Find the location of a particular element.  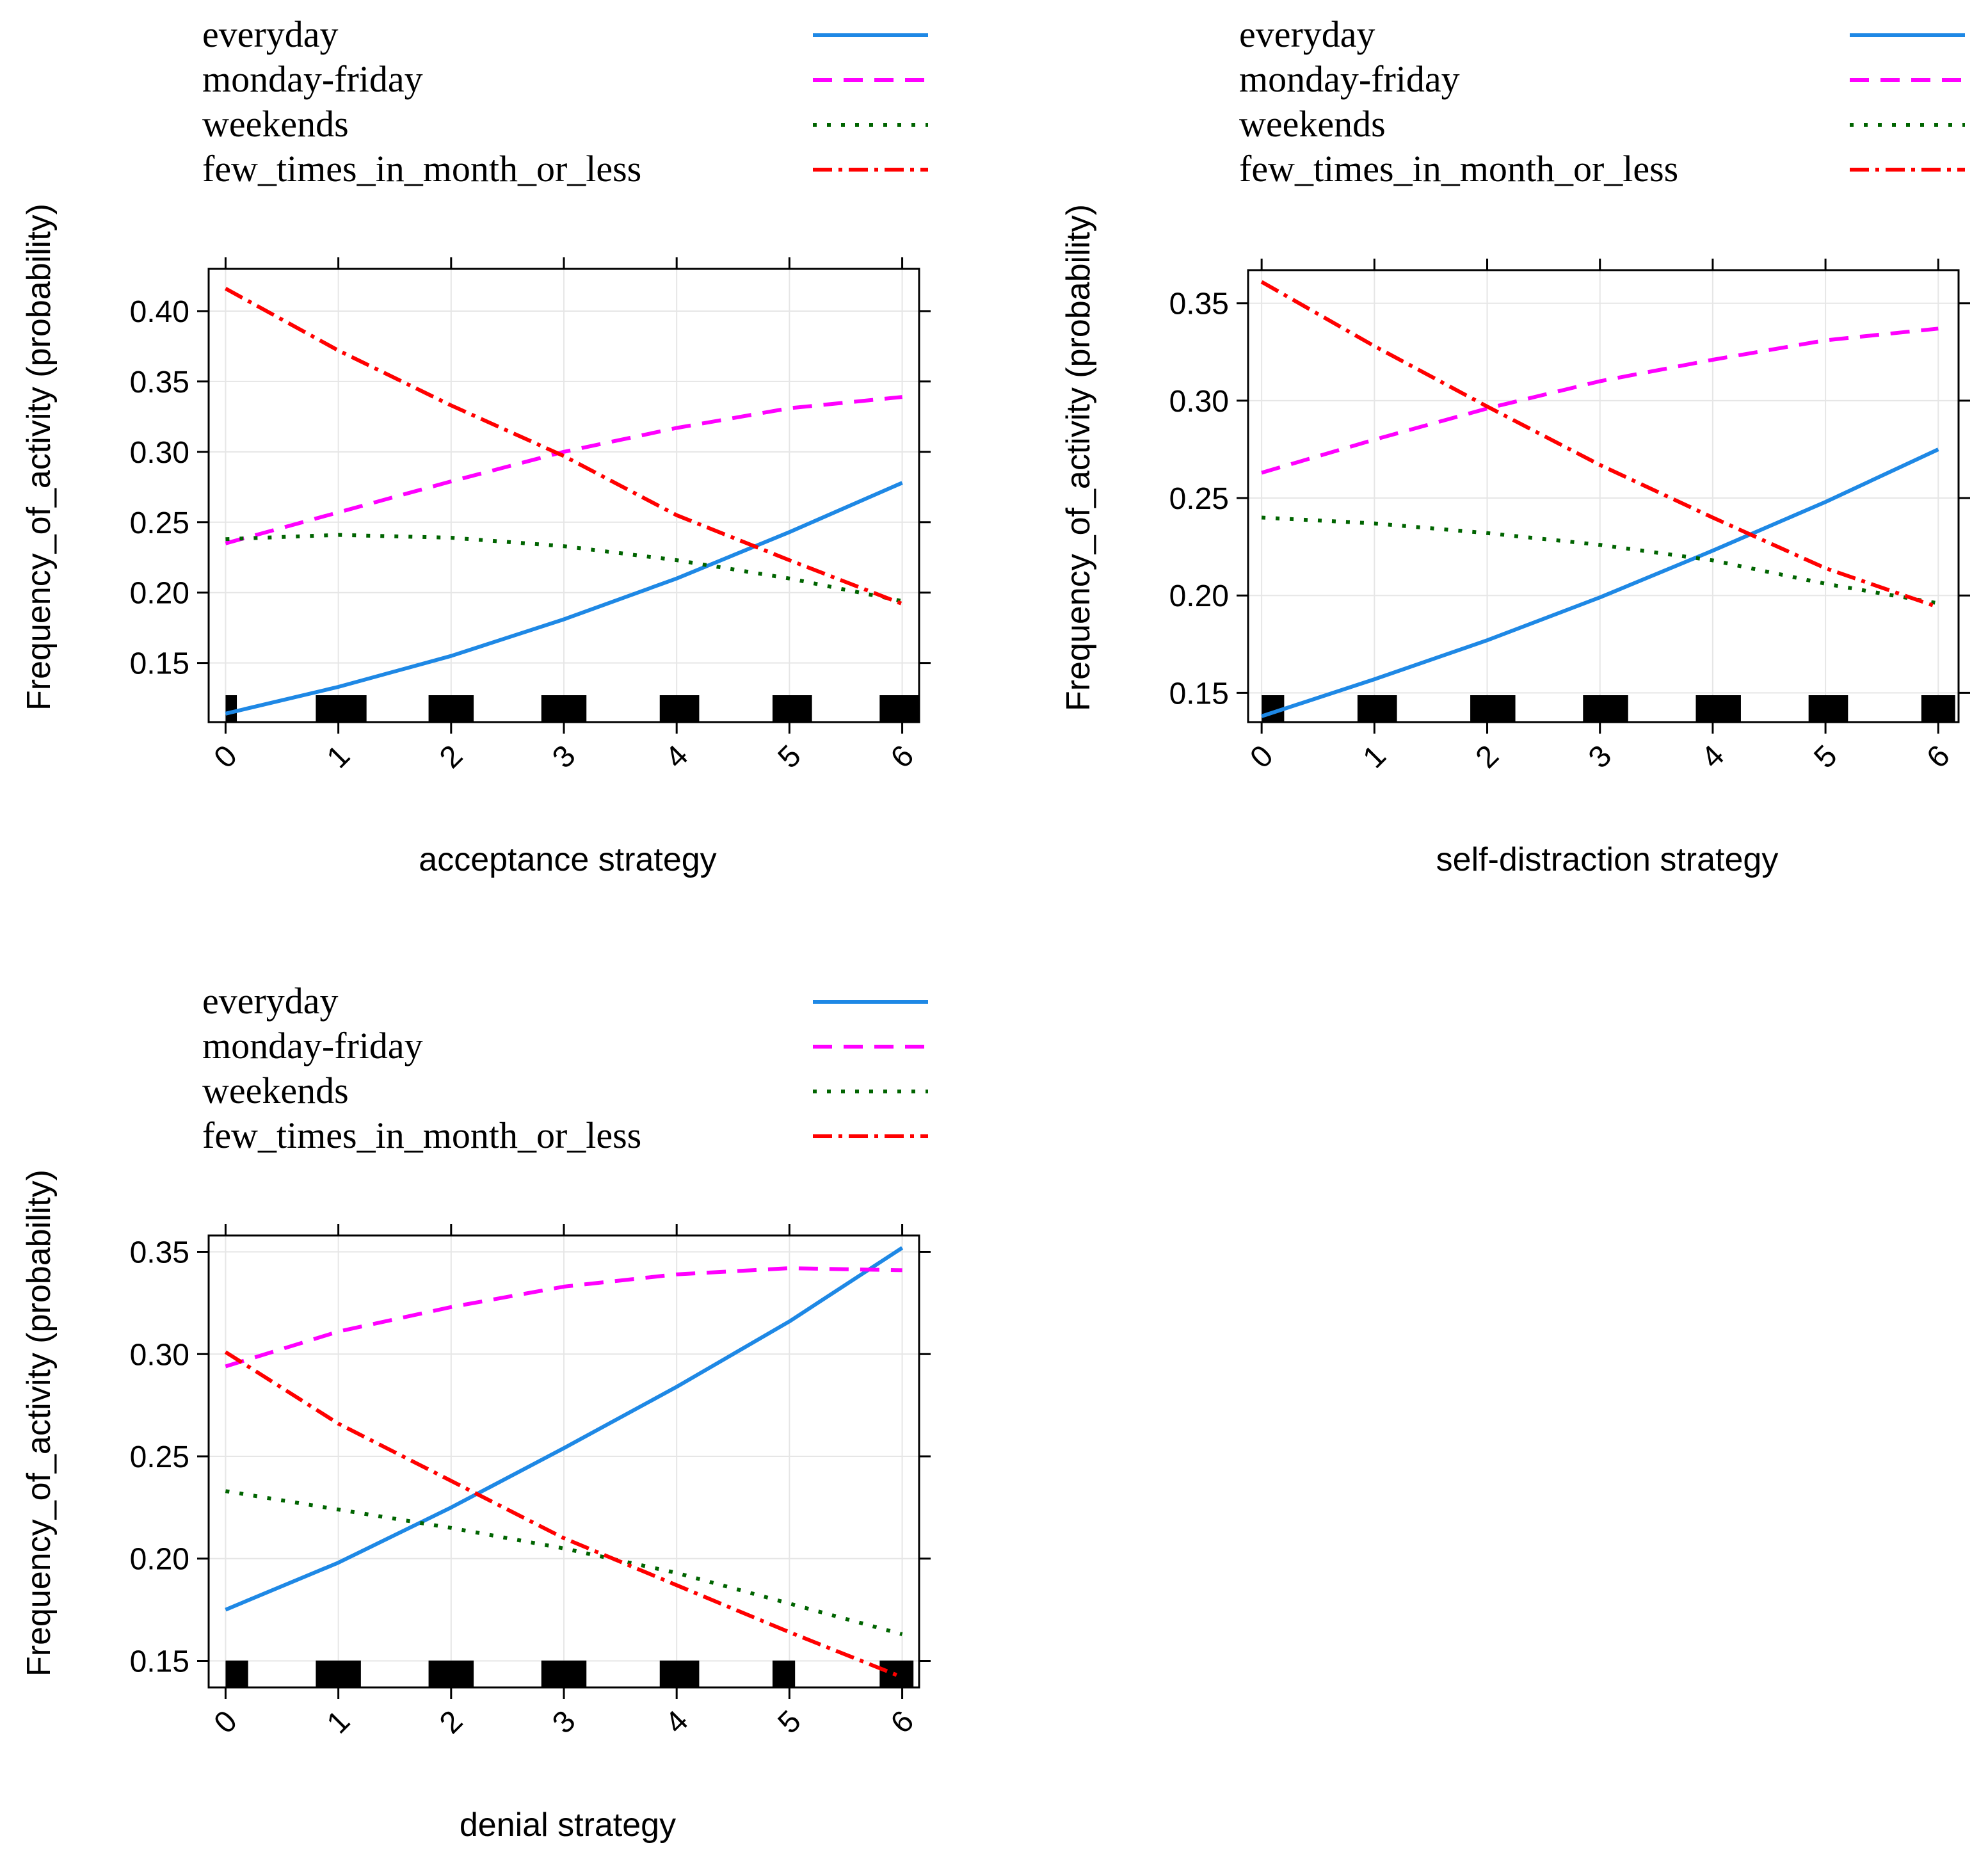

x-axis-title: acceptance strategy is located at coordinates (567, 859).